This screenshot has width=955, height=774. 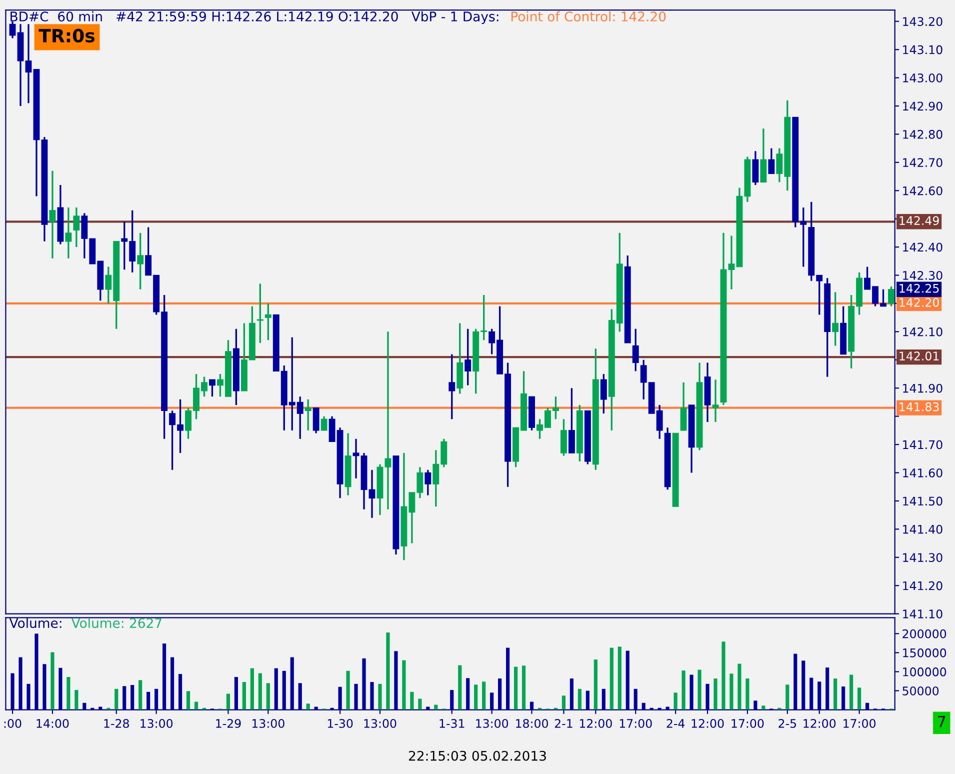 What do you see at coordinates (922, 21) in the screenshot?
I see `y-tick-label: 143.20` at bounding box center [922, 21].